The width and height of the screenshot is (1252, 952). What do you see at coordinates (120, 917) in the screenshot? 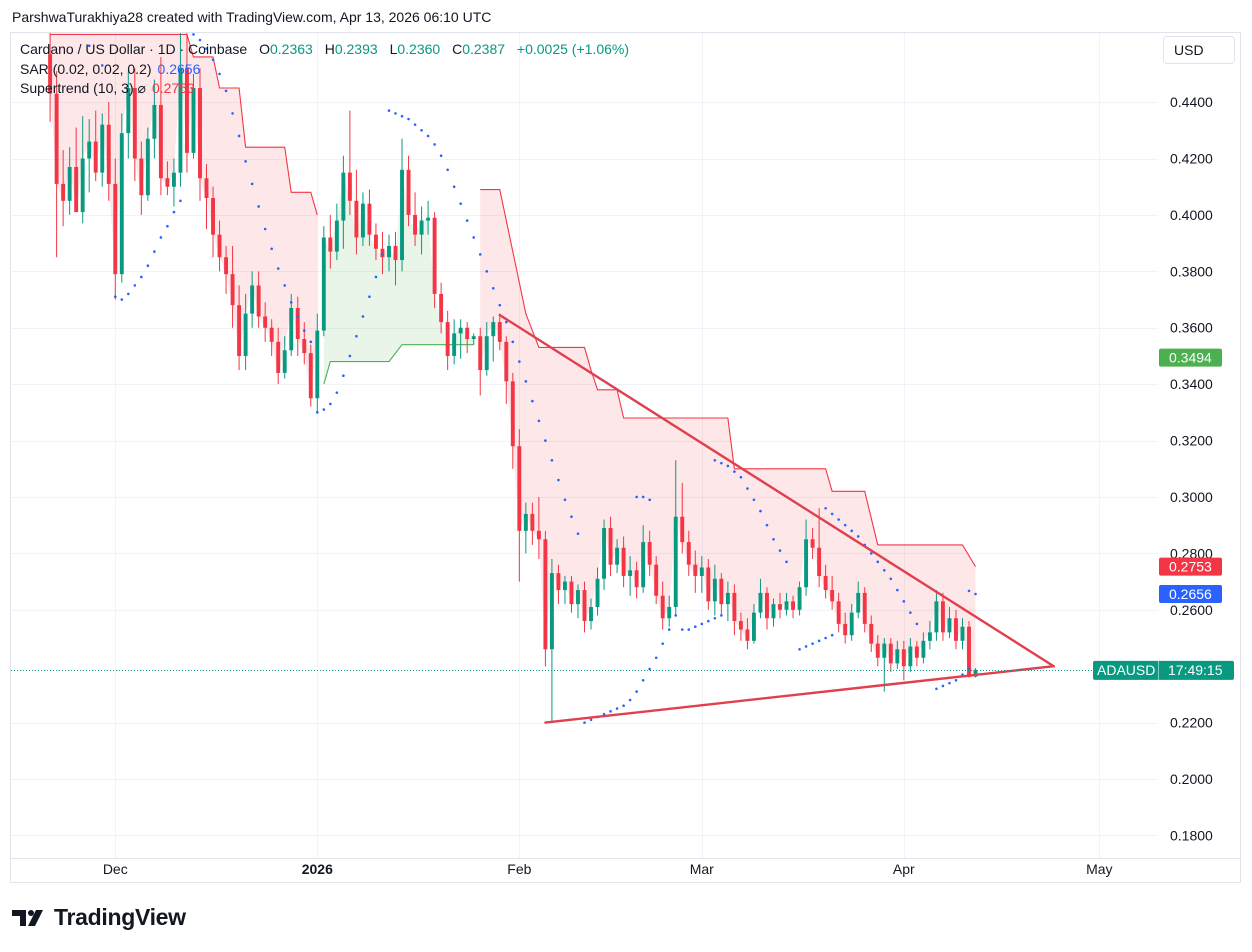
I see `tradingview-logo-text: TradingView` at bounding box center [120, 917].